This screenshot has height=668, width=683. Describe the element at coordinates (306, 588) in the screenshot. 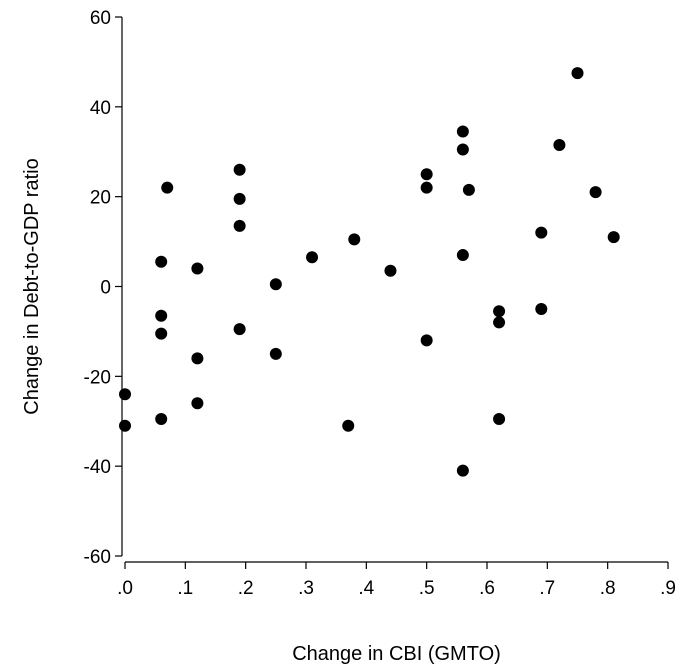

I see `x-tick-label: .3` at that location.